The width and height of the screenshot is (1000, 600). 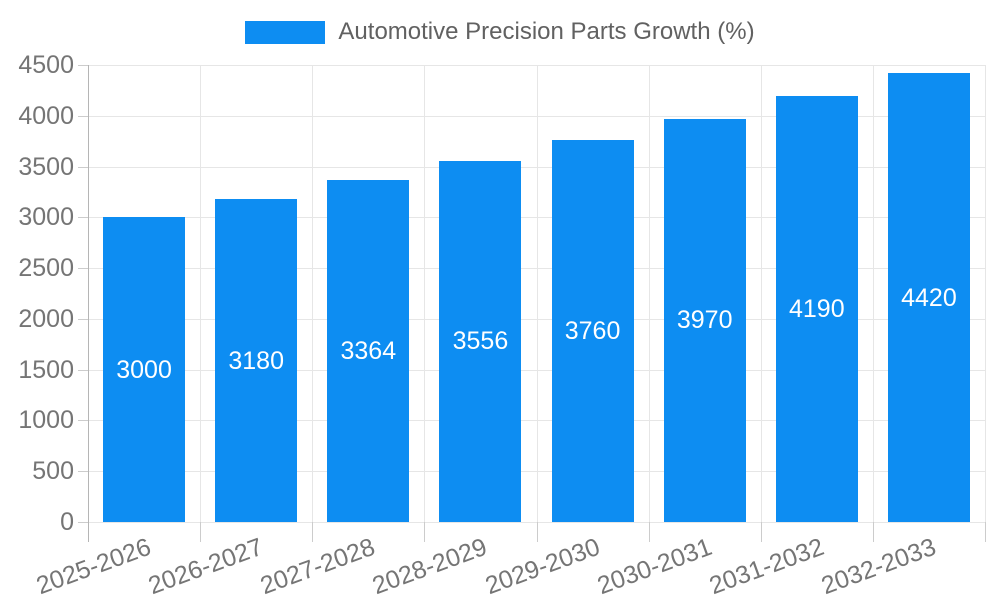 I want to click on y-axis-tick-label: 3500, so click(x=46, y=166).